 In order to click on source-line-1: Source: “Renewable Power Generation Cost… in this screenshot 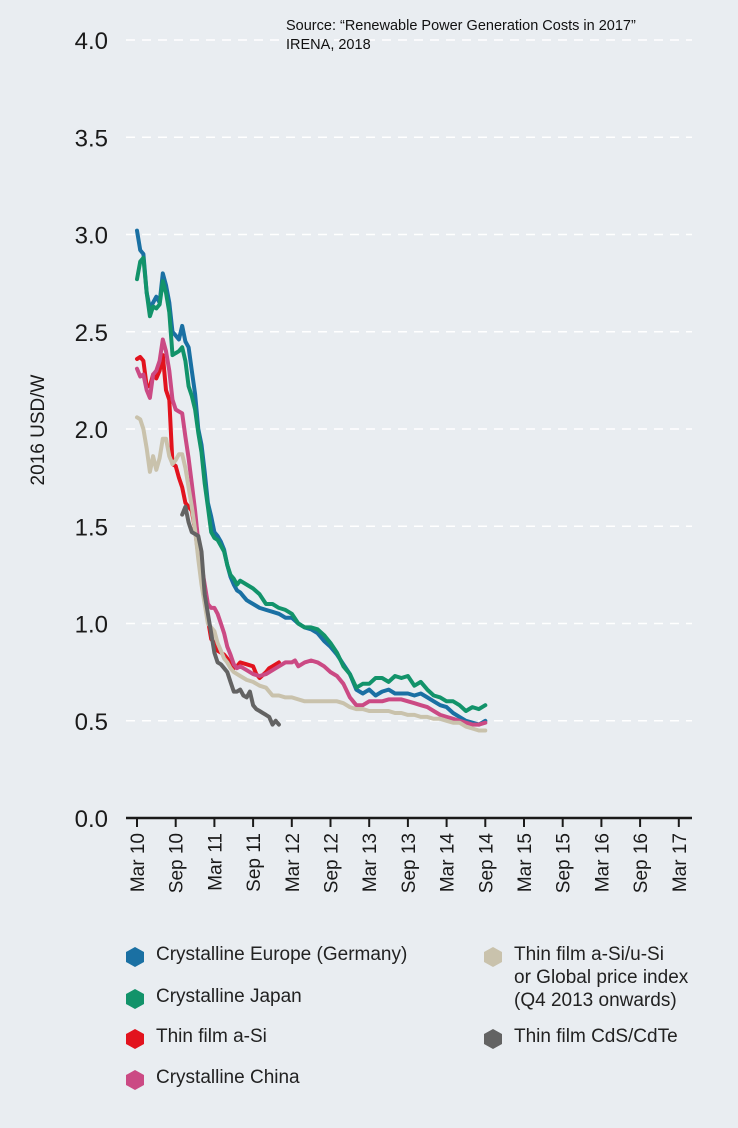, I will do `click(461, 26)`.